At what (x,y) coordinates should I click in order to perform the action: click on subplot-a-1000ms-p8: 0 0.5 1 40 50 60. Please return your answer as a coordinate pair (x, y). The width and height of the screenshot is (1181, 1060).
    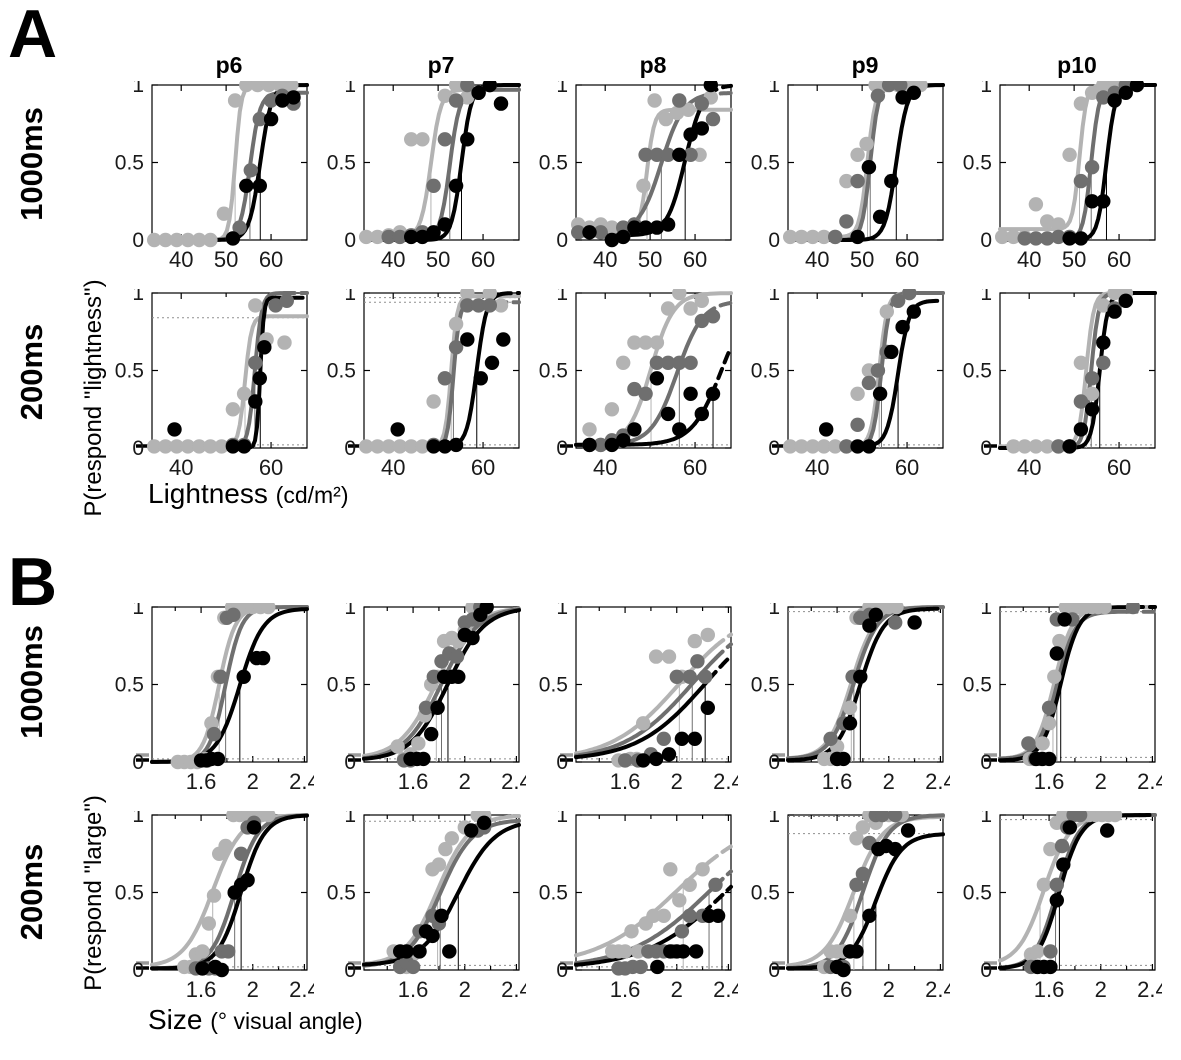
    Looking at the image, I should click on (636, 176).